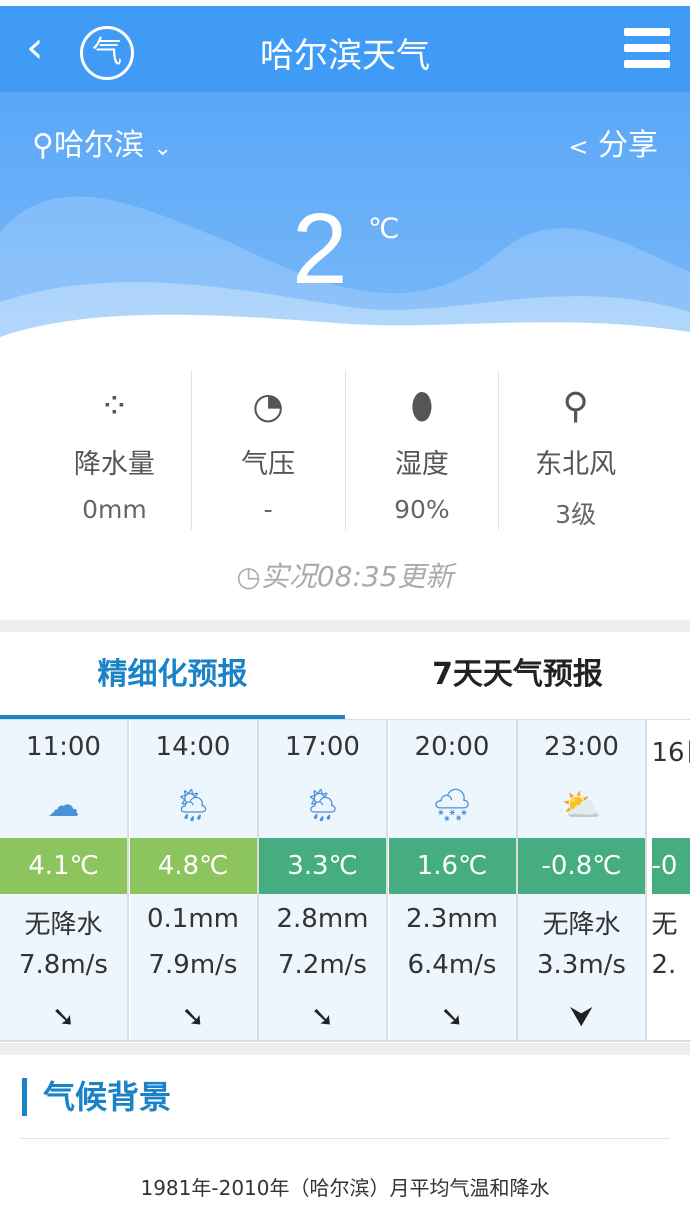 The image size is (690, 1216). I want to click on forecast-wind-speed: 3.3m/s, so click(581, 965).